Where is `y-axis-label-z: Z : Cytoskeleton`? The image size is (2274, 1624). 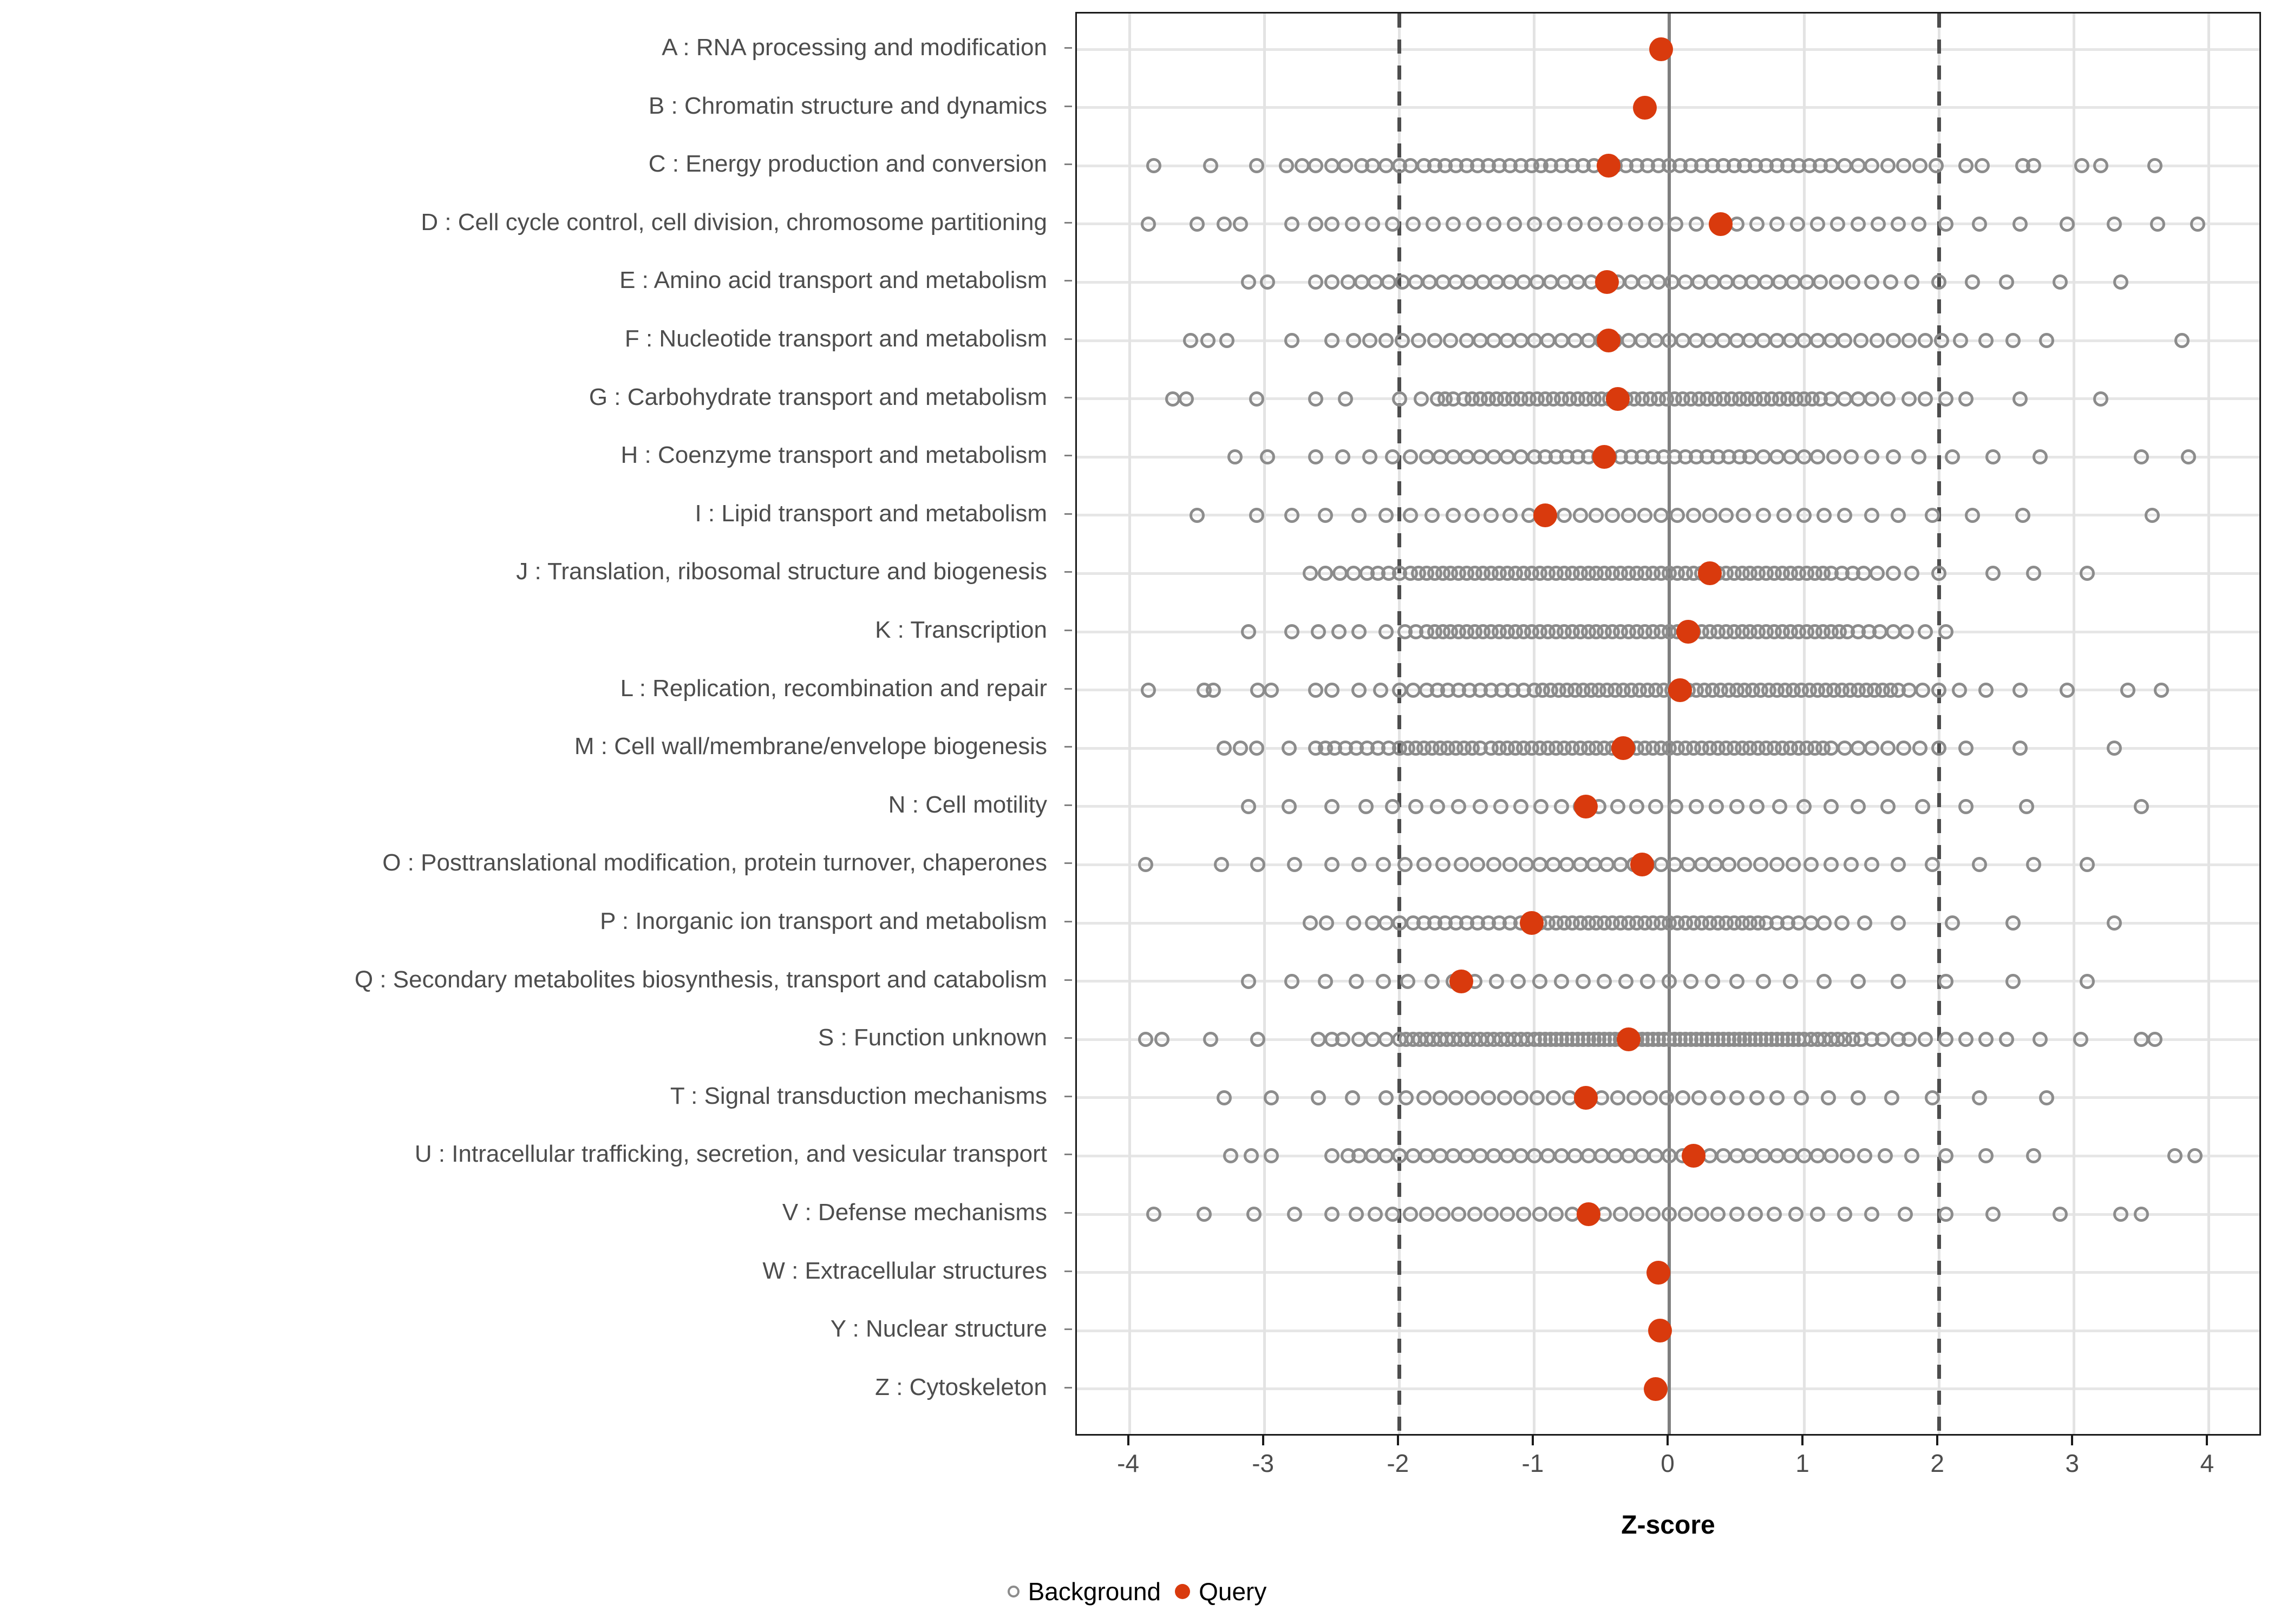 y-axis-label-z: Z : Cytoskeleton is located at coordinates (961, 1386).